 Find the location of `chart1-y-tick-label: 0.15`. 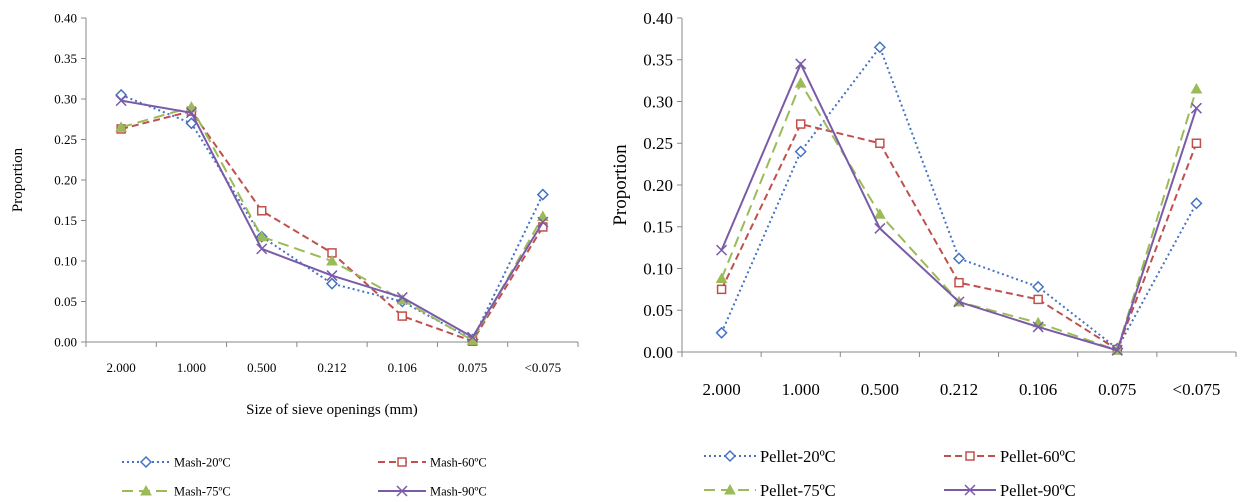

chart1-y-tick-label: 0.15 is located at coordinates (658, 227).